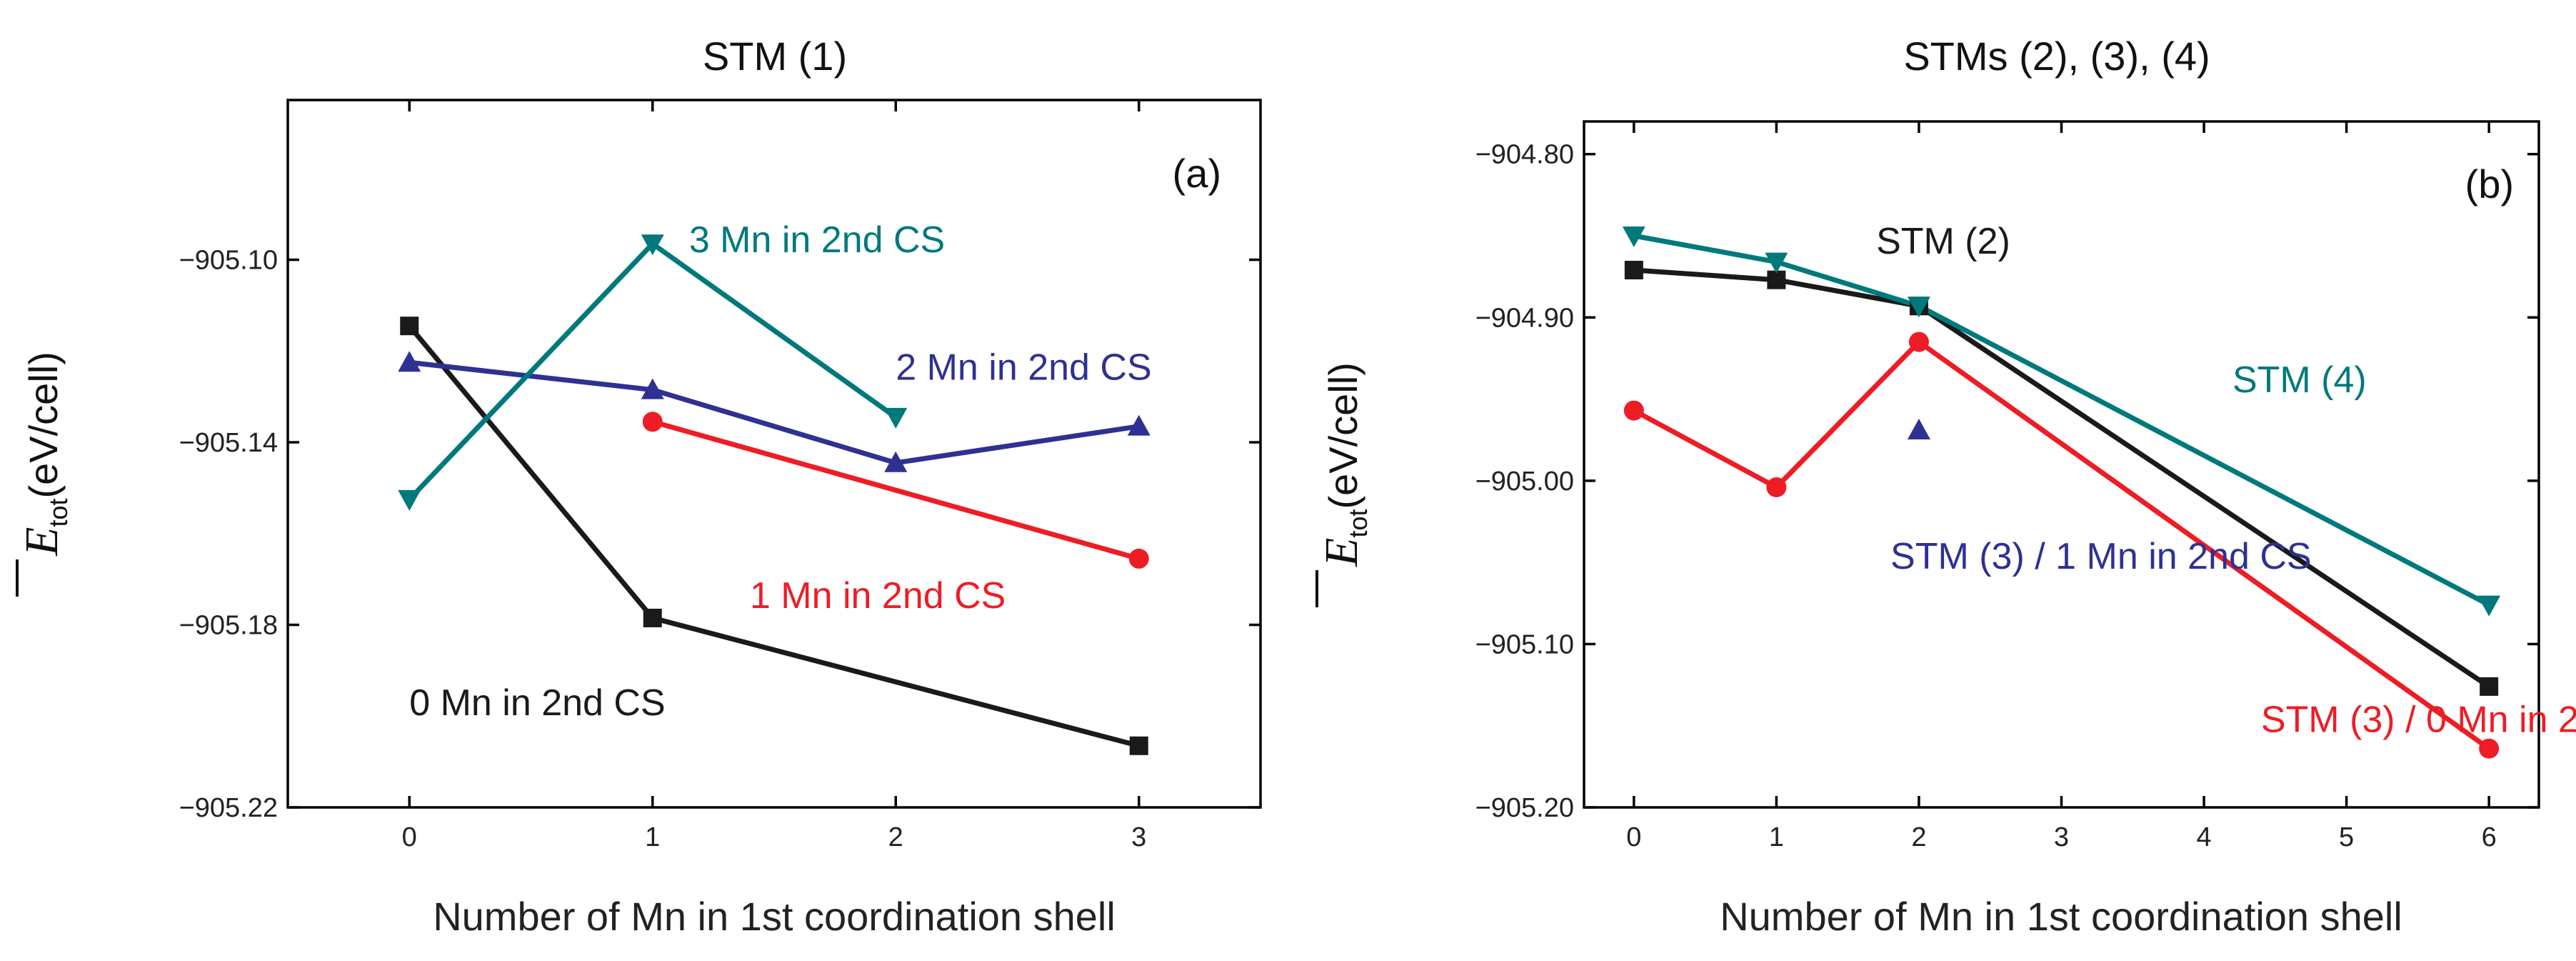  I want to click on panel-a-x-axis-title: Number of Mn in 1st coordination shell, so click(774, 916).